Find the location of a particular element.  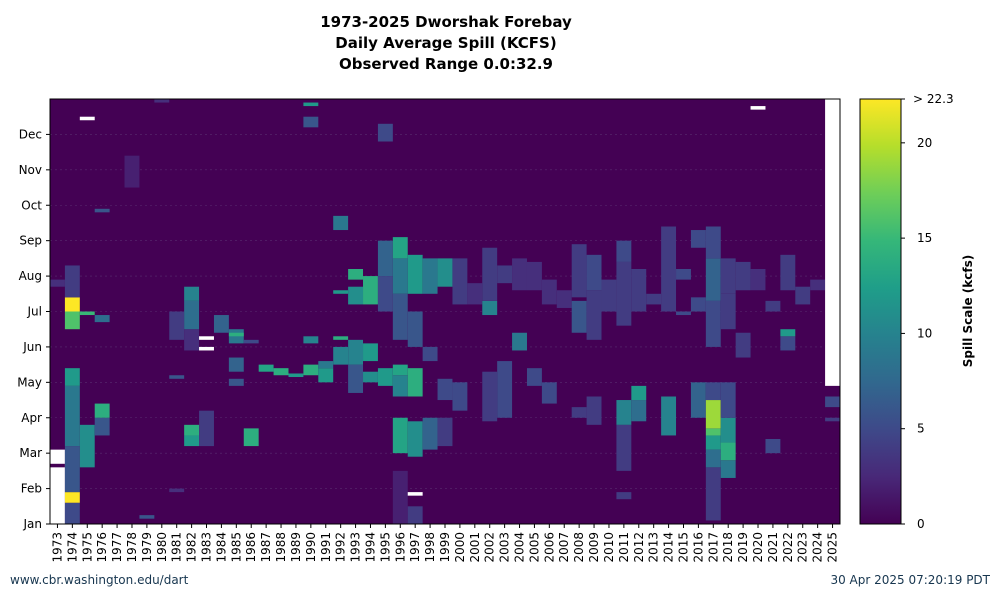

x-tick-label: 2015 is located at coordinates (683, 547).